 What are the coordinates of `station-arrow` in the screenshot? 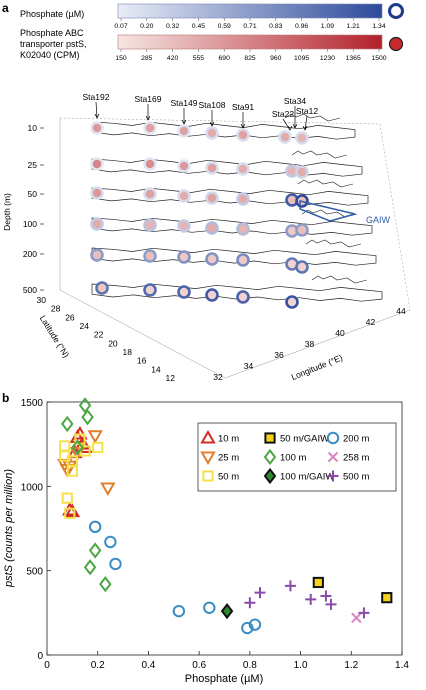 It's located at (96, 110).